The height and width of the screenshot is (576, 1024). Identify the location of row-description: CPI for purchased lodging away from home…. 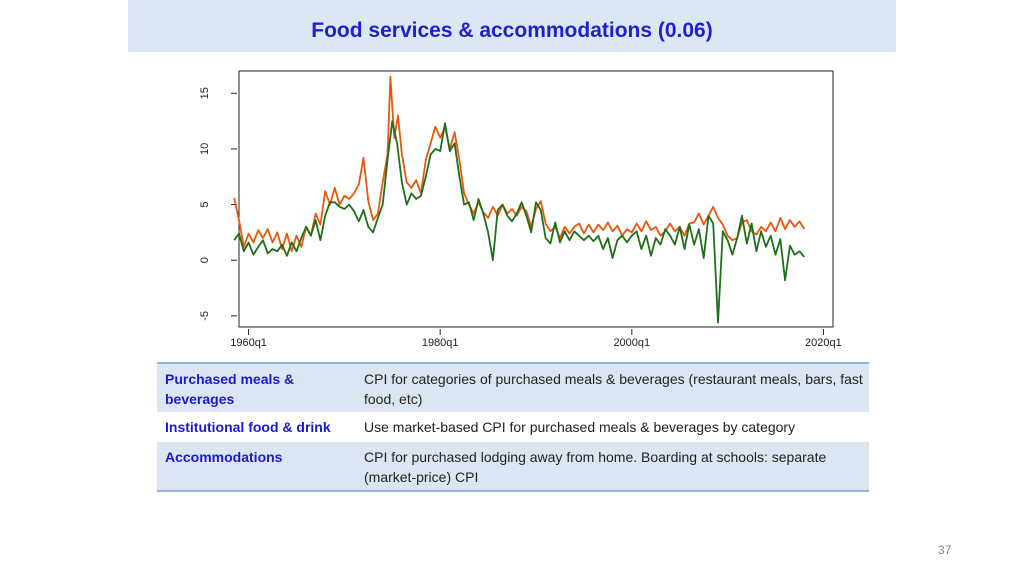
(595, 467).